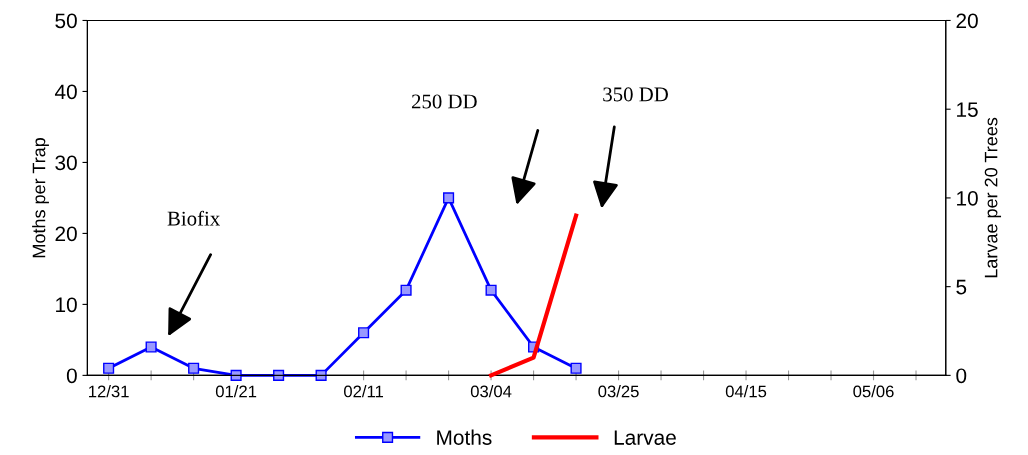 The image size is (1028, 455). Describe the element at coordinates (66, 163) in the screenshot. I see `y-tick-label: 30` at that location.